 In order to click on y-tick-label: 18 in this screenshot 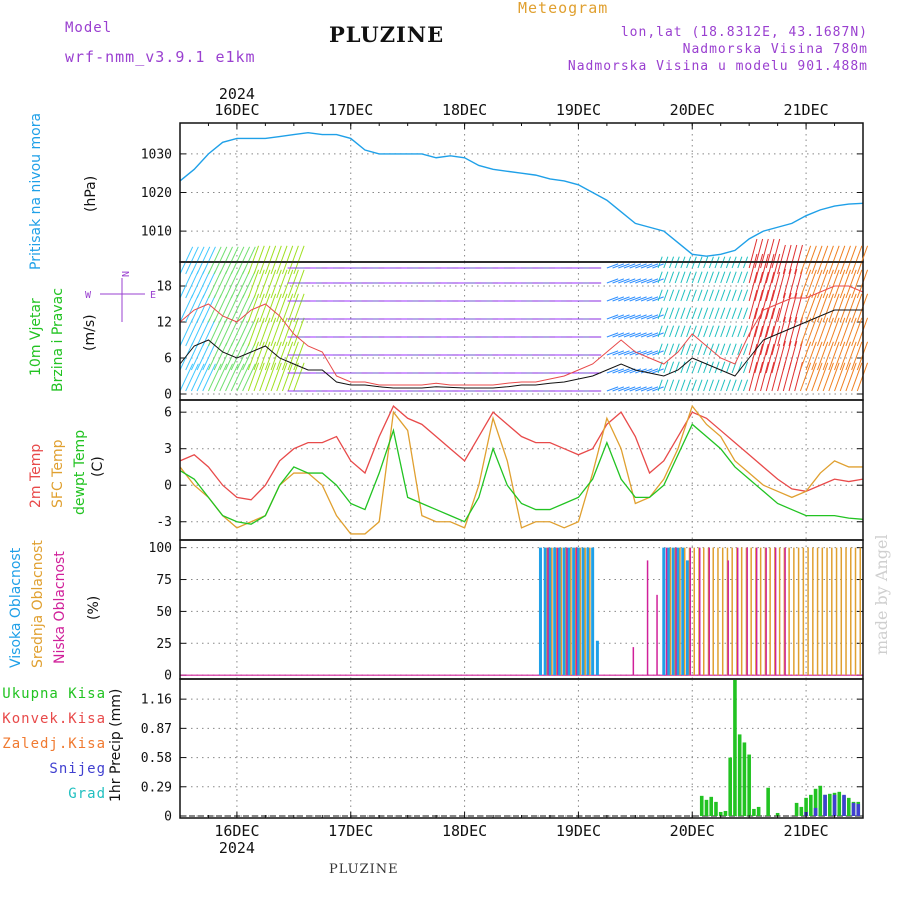, I will do `click(164, 287)`.